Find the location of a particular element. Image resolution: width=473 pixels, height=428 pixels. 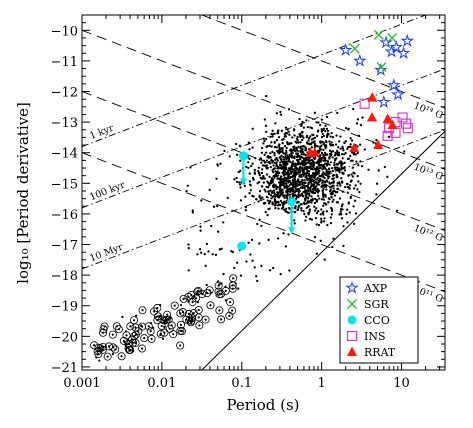

legend-marker-sgr is located at coordinates (352, 304).